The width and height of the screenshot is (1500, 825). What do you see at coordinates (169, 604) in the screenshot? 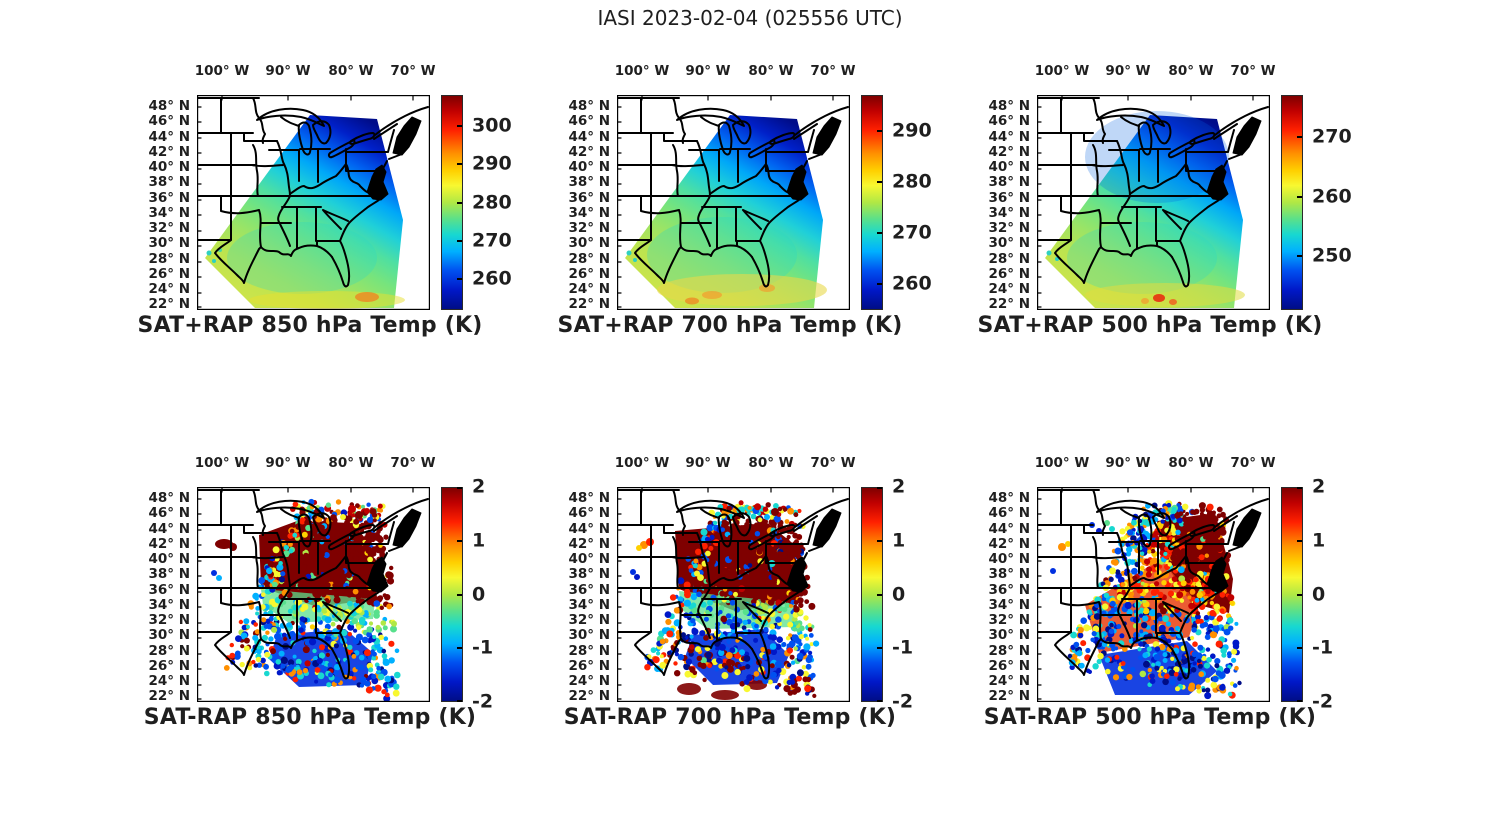
I see `latitude-tick-label: 34° N` at bounding box center [169, 604].